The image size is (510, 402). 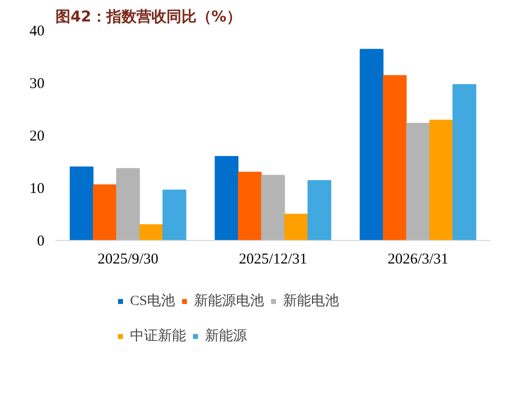 What do you see at coordinates (311, 301) in the screenshot?
I see `legend-label: 新能电池` at bounding box center [311, 301].